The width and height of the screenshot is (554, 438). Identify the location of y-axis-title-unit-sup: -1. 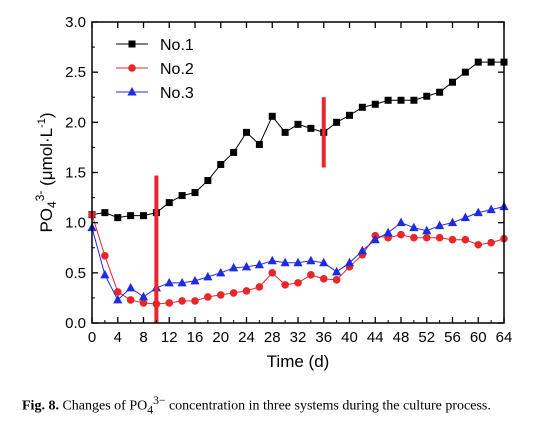
(42, 123).